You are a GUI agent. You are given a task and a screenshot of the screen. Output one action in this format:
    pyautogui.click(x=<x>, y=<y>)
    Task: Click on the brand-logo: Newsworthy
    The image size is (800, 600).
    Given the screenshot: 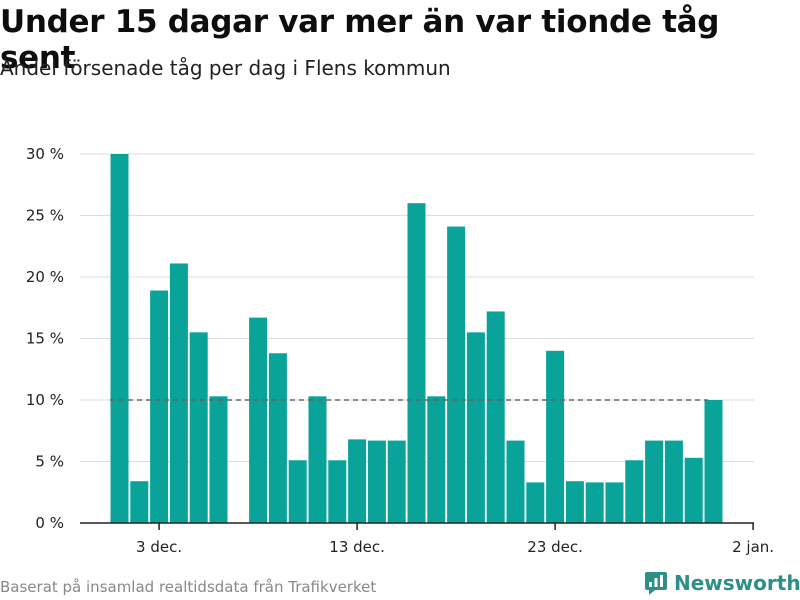 What is the action you would take?
    pyautogui.click(x=722, y=583)
    